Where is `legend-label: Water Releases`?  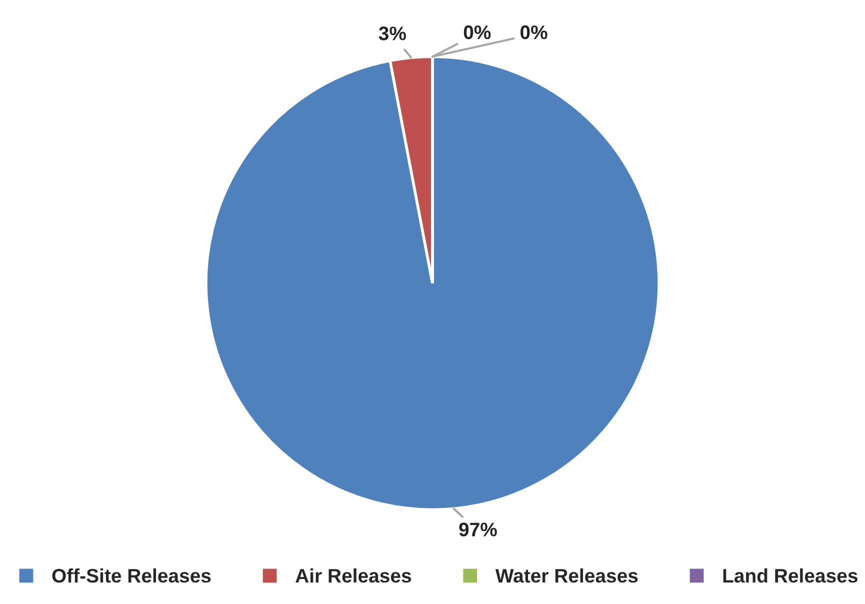
legend-label: Water Releases is located at coordinates (566, 575).